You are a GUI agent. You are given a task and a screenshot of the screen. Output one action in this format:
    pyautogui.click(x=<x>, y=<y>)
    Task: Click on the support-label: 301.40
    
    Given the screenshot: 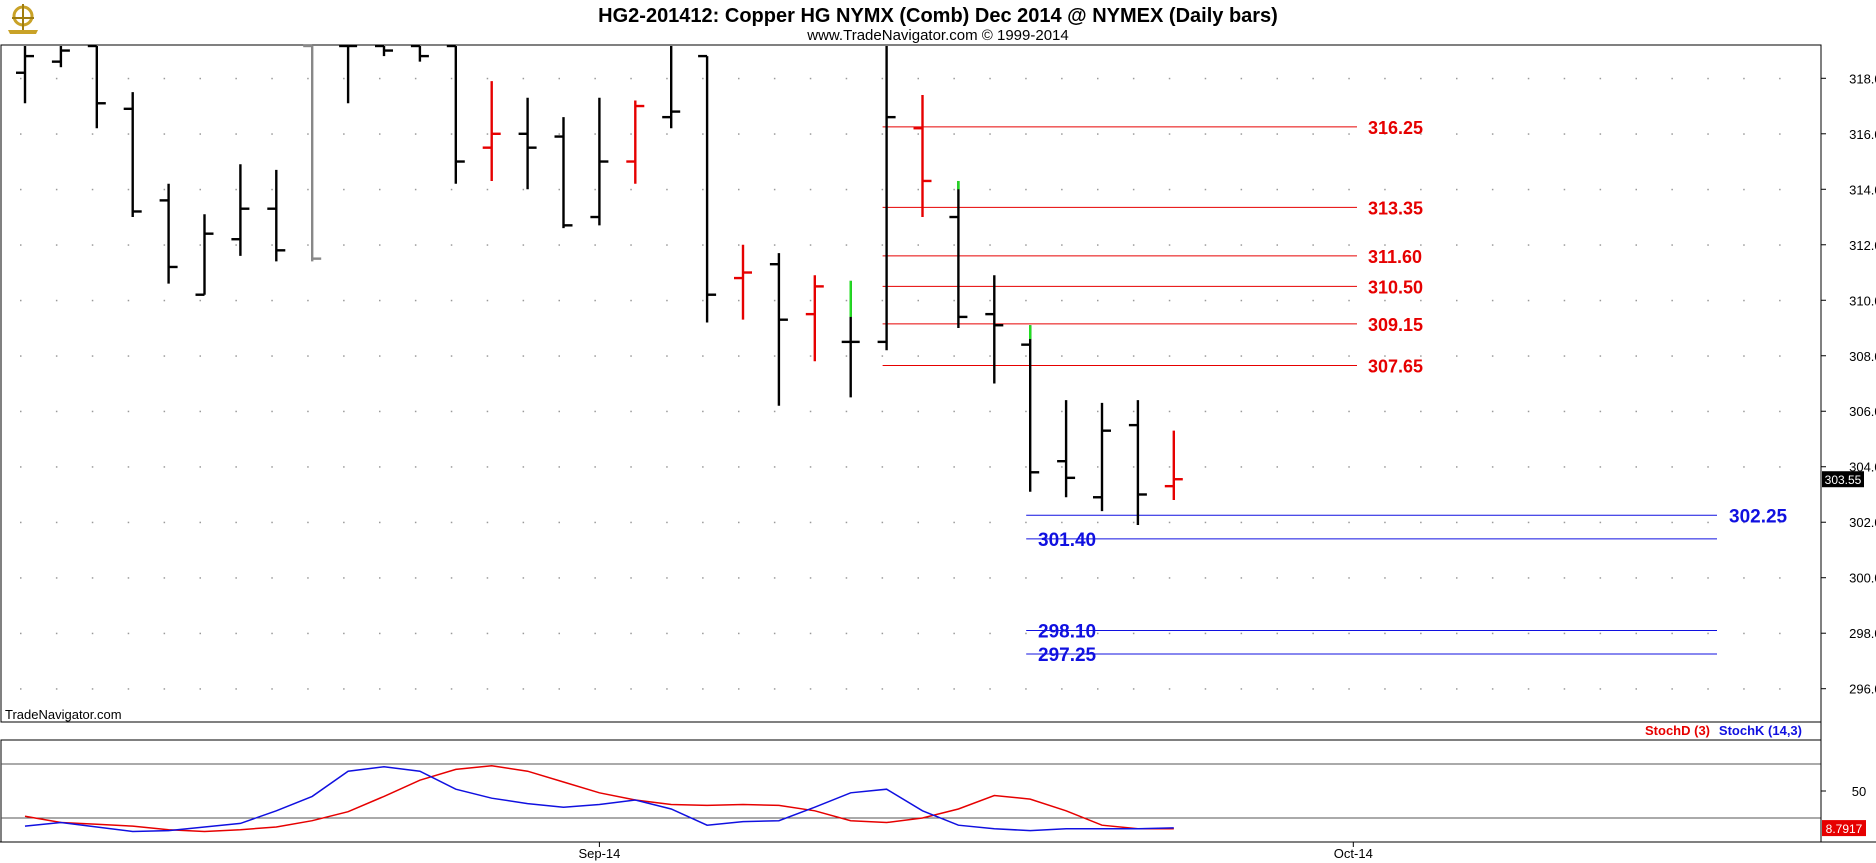 What is the action you would take?
    pyautogui.click(x=1067, y=540)
    